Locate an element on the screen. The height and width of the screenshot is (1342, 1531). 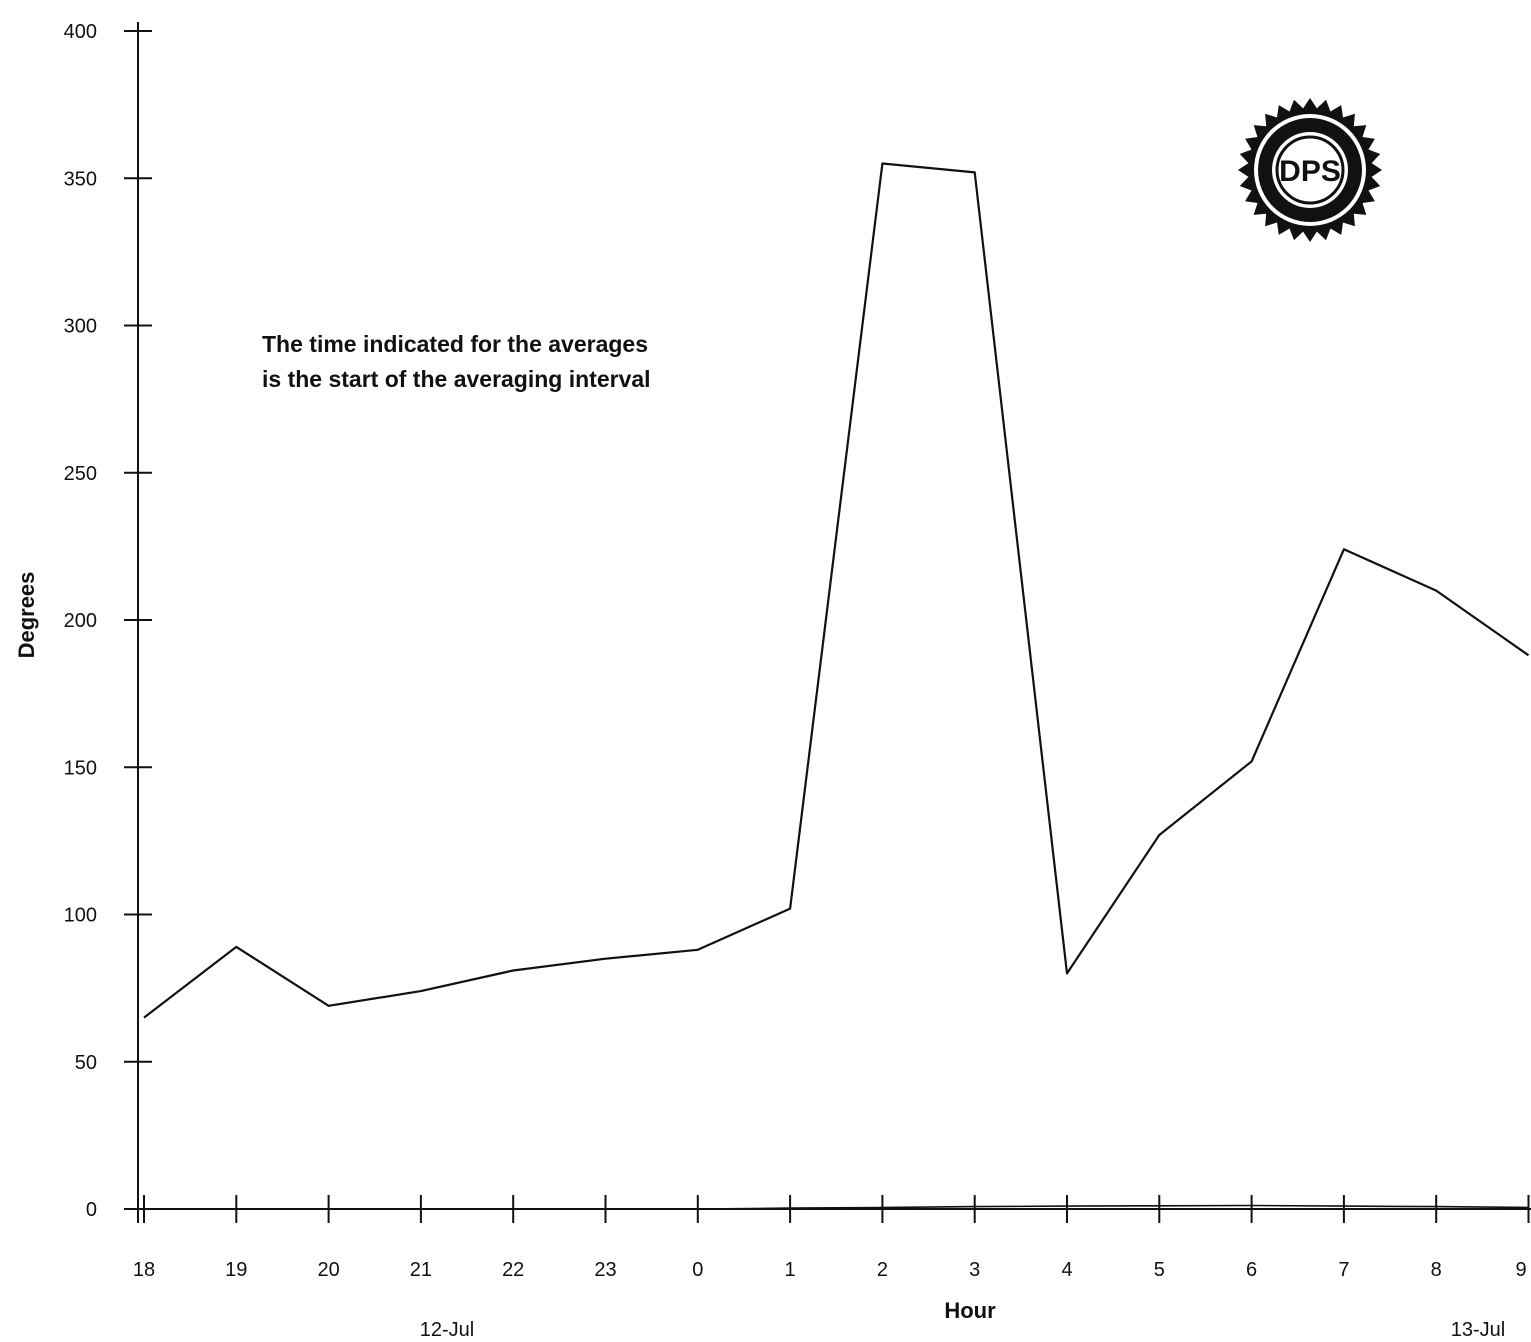
x-tick-label: 4 is located at coordinates (1066, 1270).